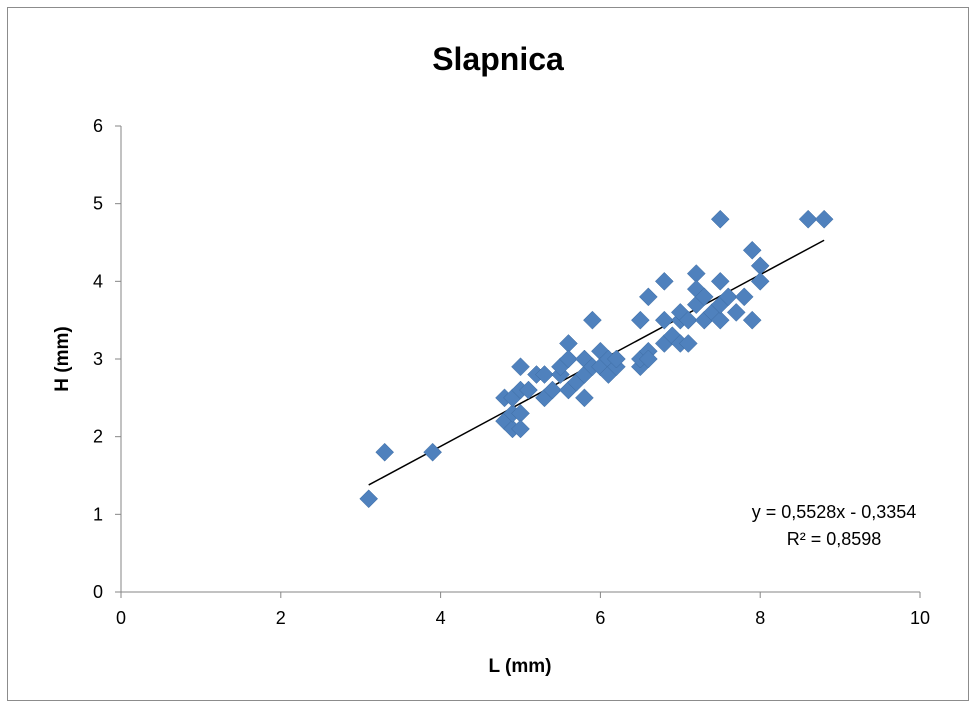 This screenshot has height=708, width=977. Describe the element at coordinates (281, 618) in the screenshot. I see `x-tick-label: 2` at that location.